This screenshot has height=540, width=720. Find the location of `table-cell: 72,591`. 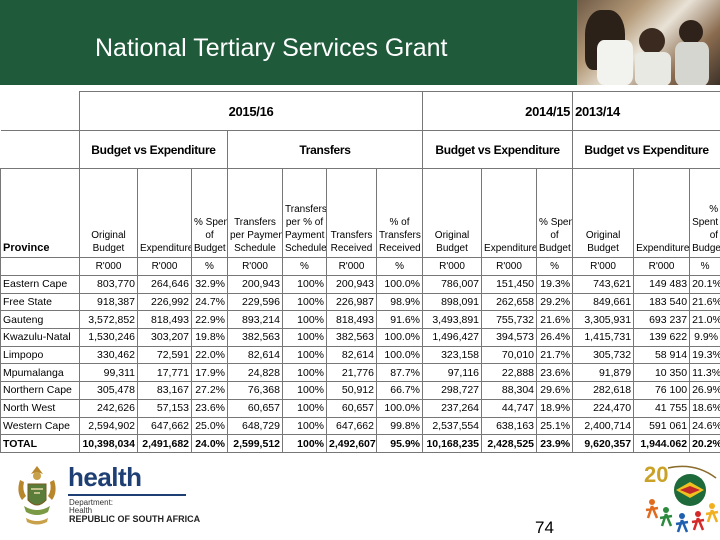

table-cell: 72,591 is located at coordinates (164, 355).